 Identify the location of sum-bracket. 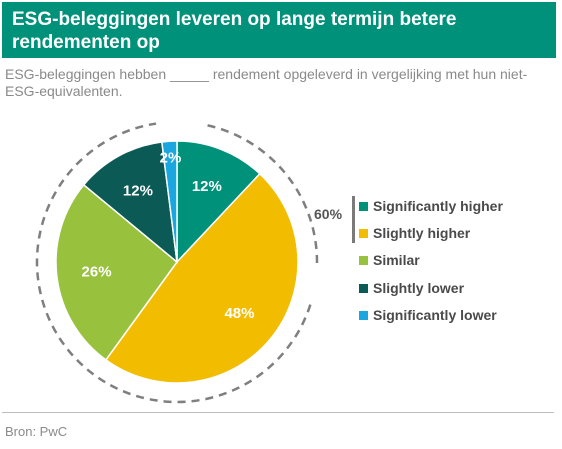
(353, 219).